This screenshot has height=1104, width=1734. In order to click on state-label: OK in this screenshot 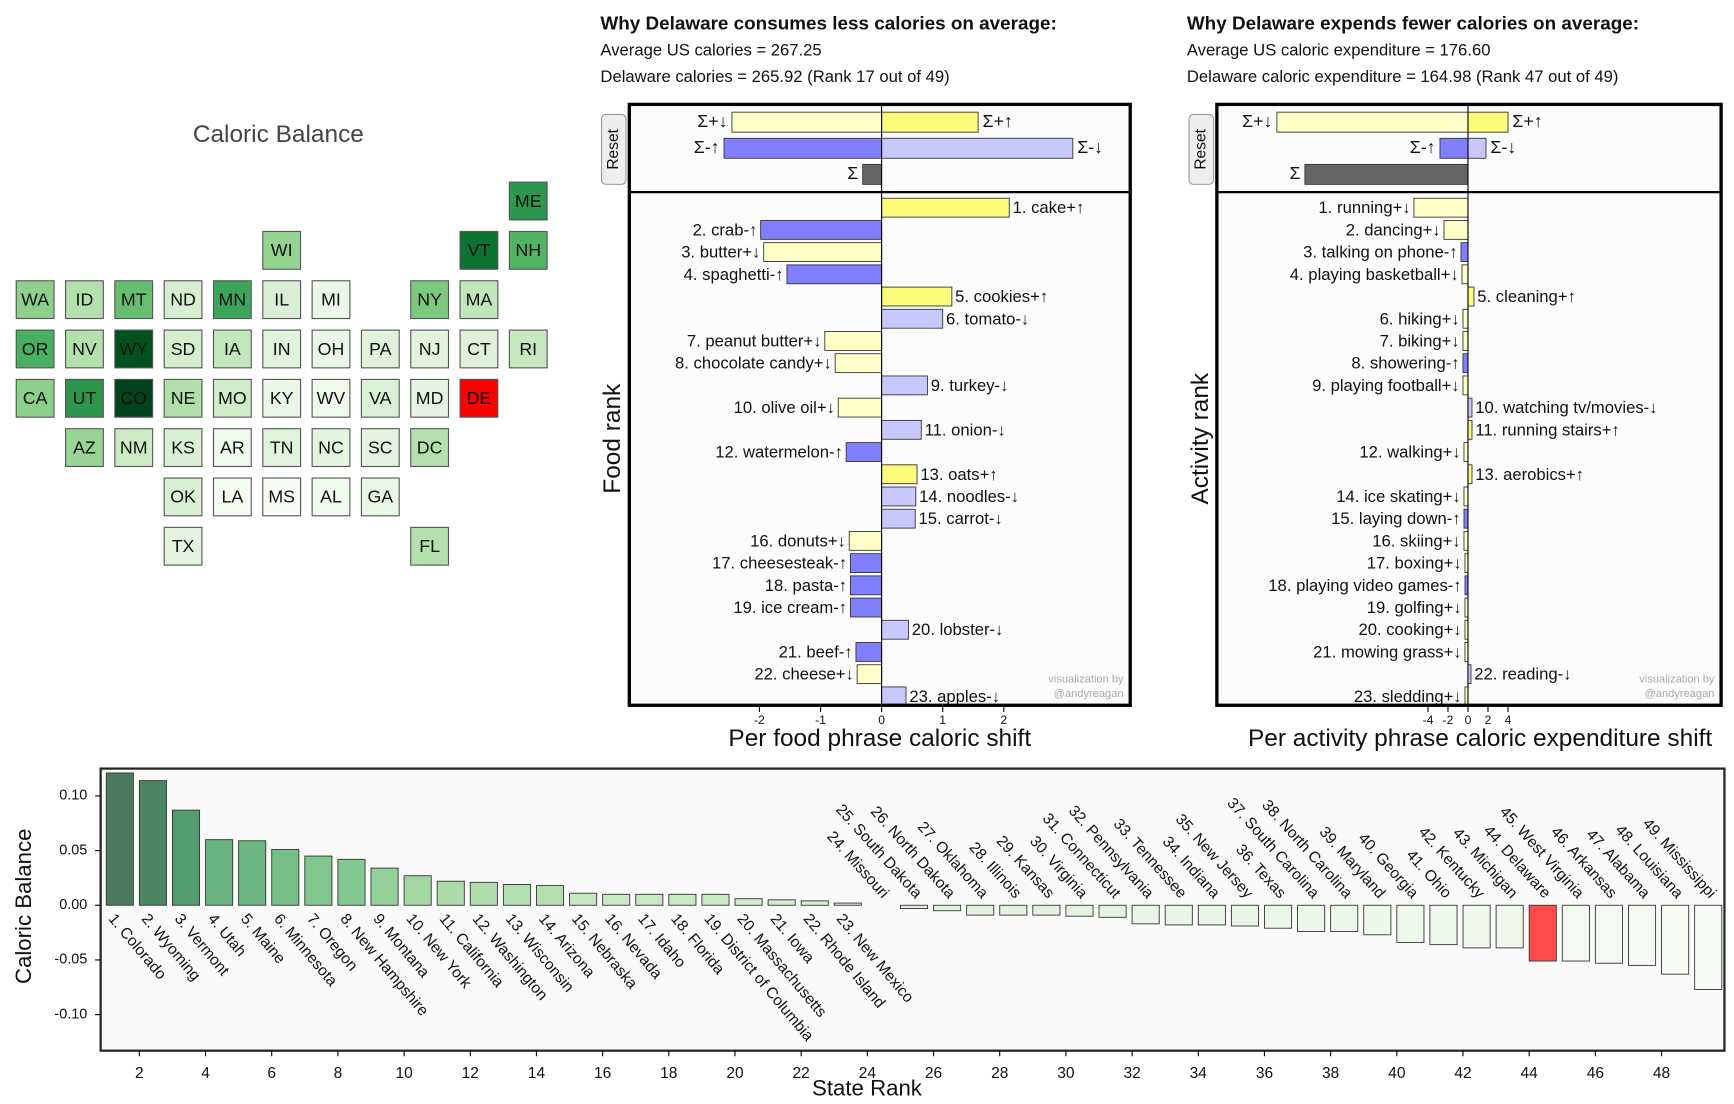, I will do `click(183, 497)`.